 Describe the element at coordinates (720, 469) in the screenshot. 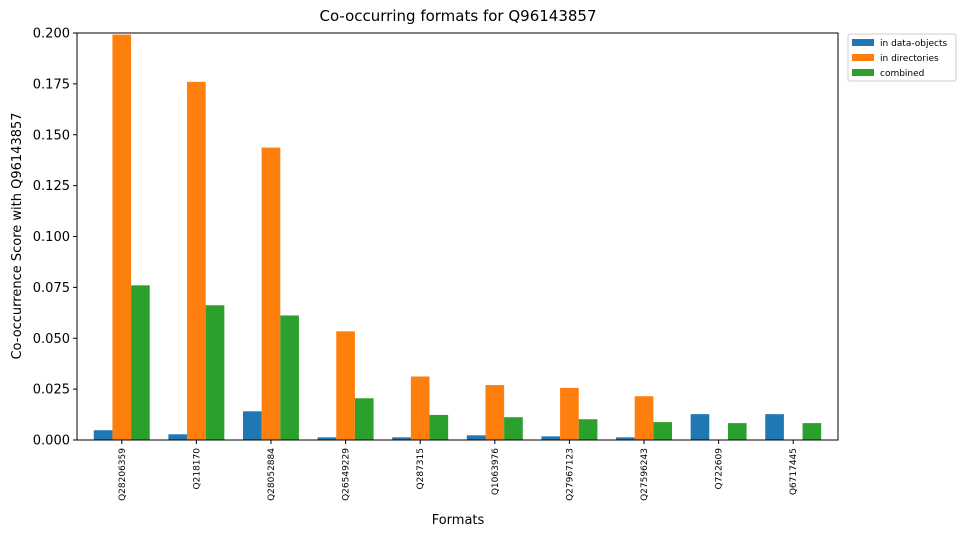

I see `x-tick-label: Q722609` at that location.